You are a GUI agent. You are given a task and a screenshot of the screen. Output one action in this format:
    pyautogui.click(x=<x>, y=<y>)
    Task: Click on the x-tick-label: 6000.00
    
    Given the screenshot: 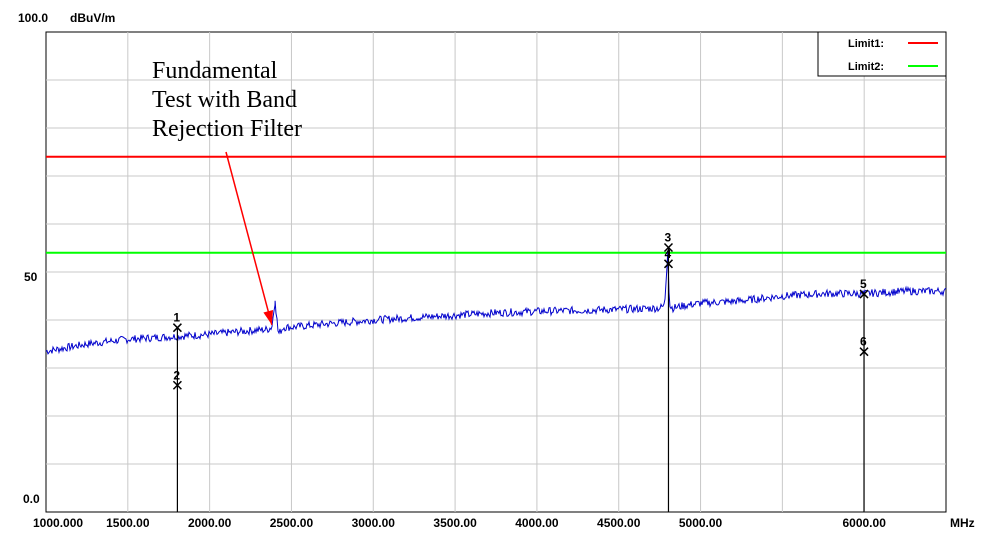 What is the action you would take?
    pyautogui.click(x=864, y=523)
    